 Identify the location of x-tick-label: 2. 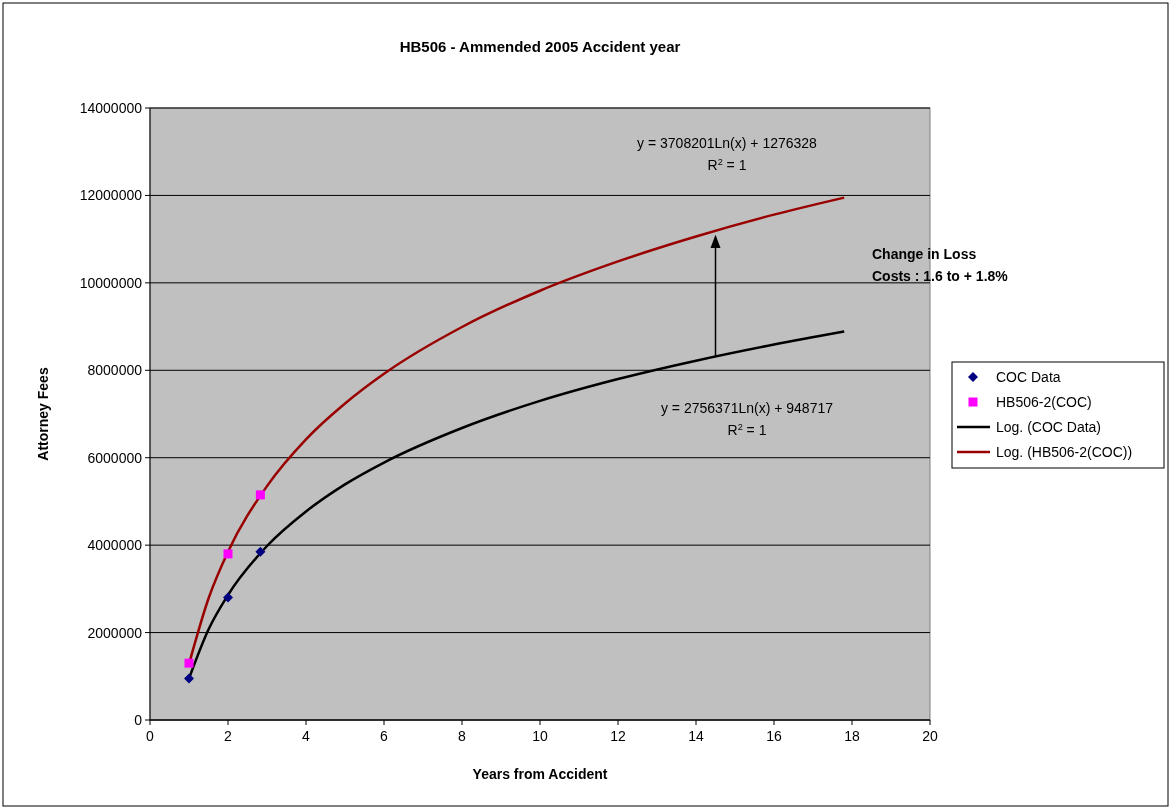
(228, 736).